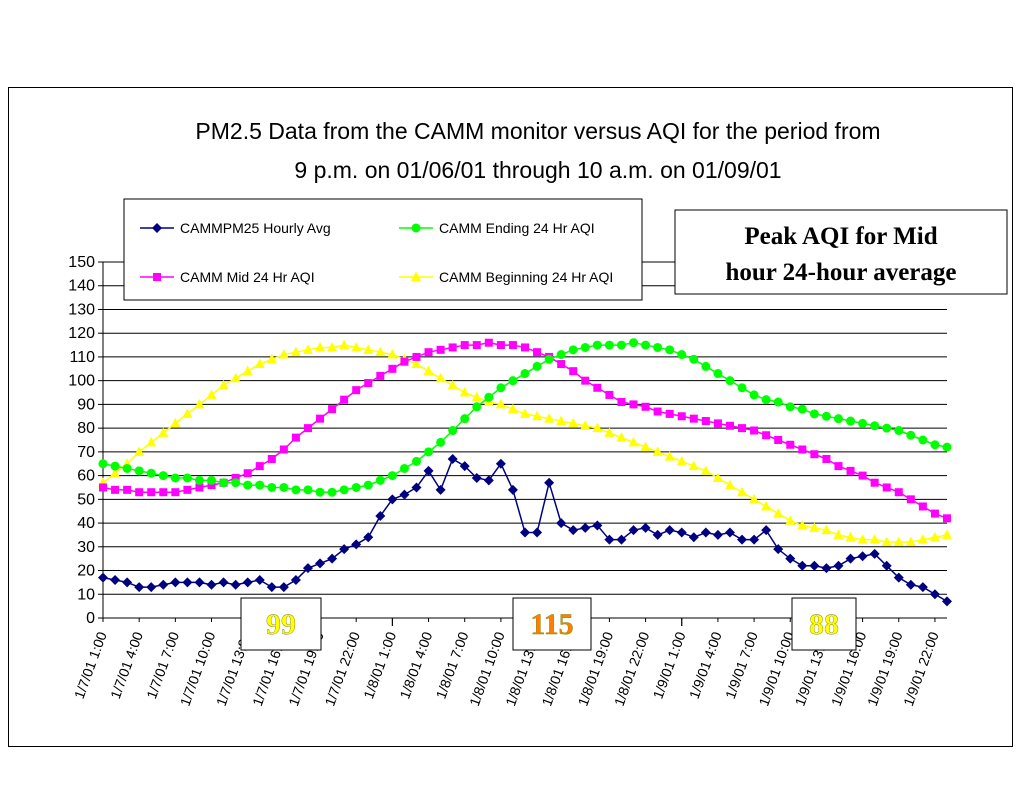 The height and width of the screenshot is (791, 1024). What do you see at coordinates (90, 665) in the screenshot?
I see `x-tick-label: 1/7/01 1:00` at bounding box center [90, 665].